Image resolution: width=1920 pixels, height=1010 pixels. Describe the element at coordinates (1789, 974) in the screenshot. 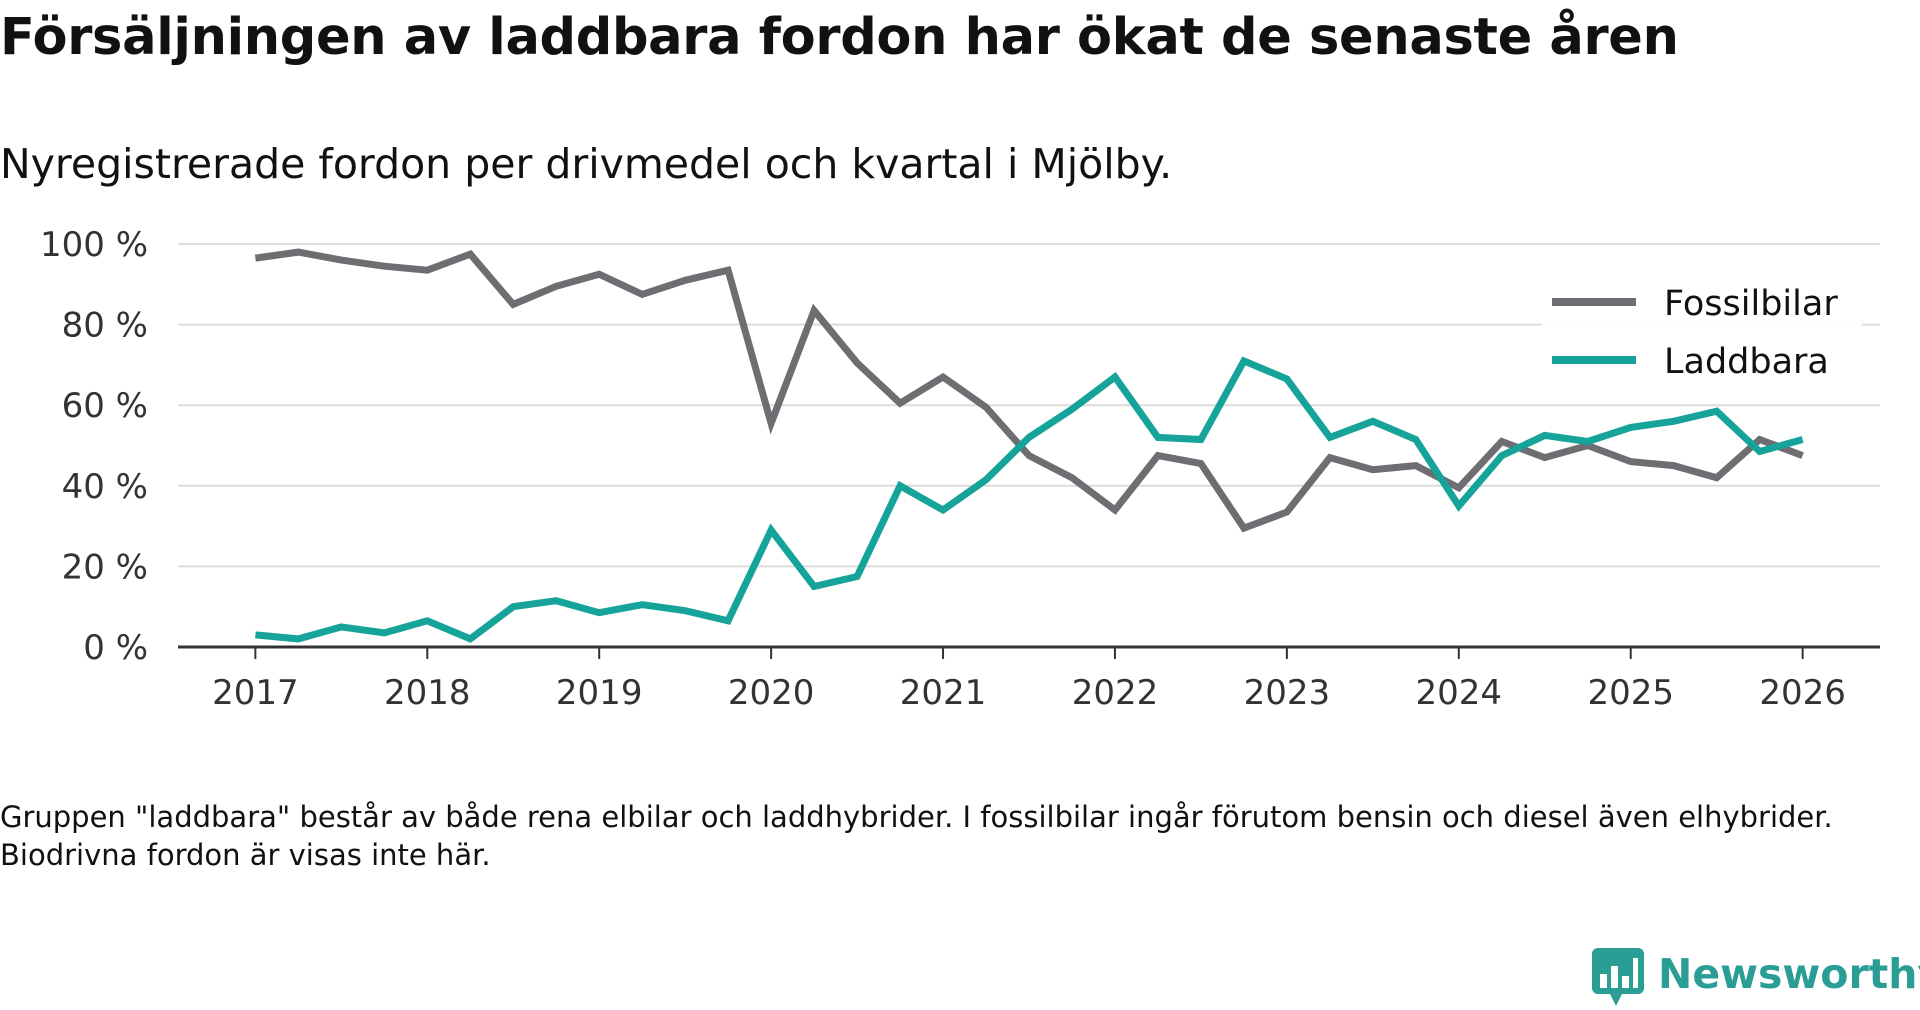

I see `brand-name: Newsworthy` at that location.